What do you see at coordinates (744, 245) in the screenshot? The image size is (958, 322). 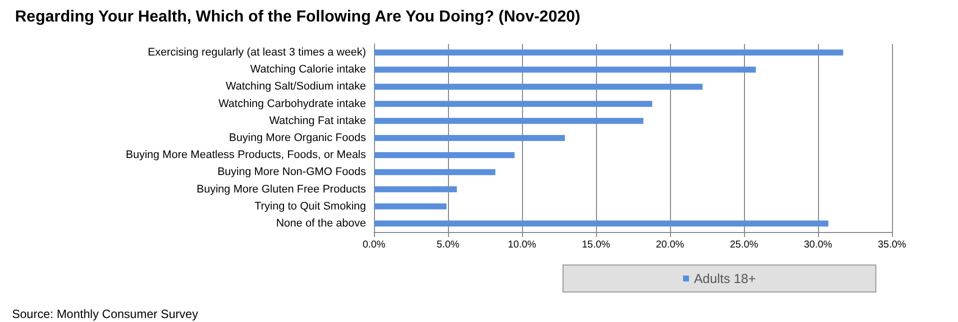 I see `x-tick-label: 25.0%` at bounding box center [744, 245].